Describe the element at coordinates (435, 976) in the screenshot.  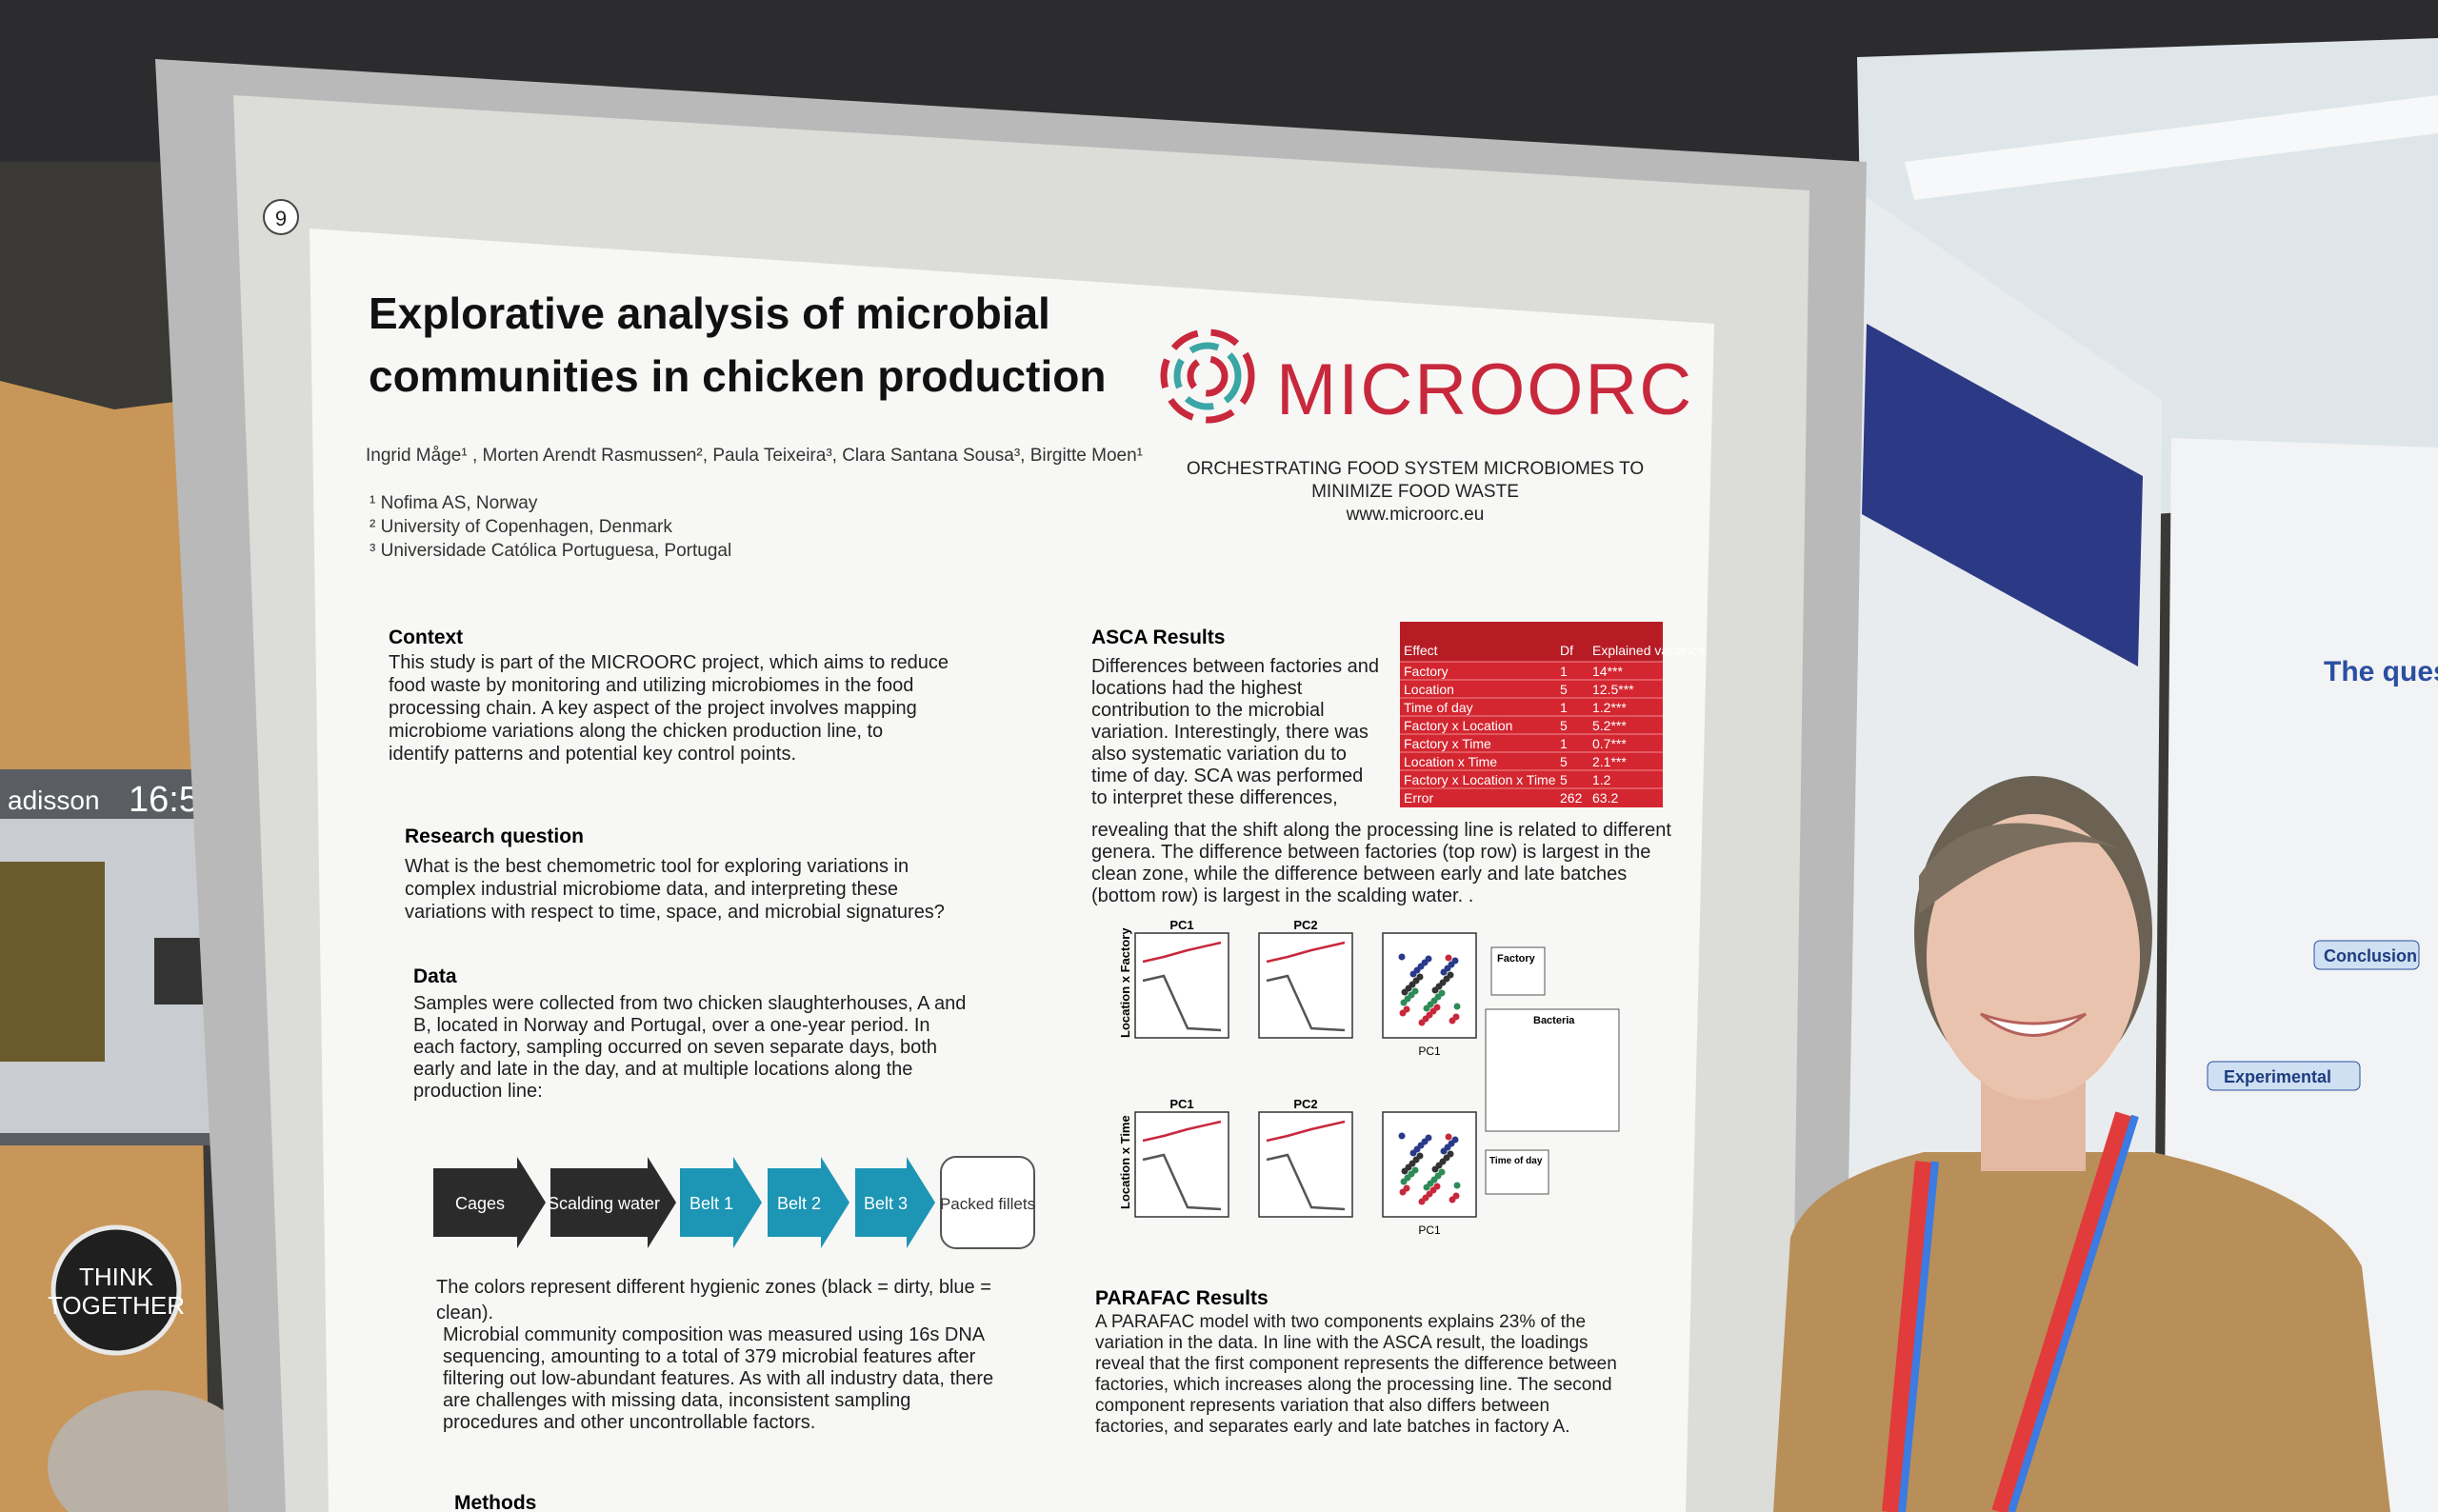
I see `section-heading: Data` at that location.